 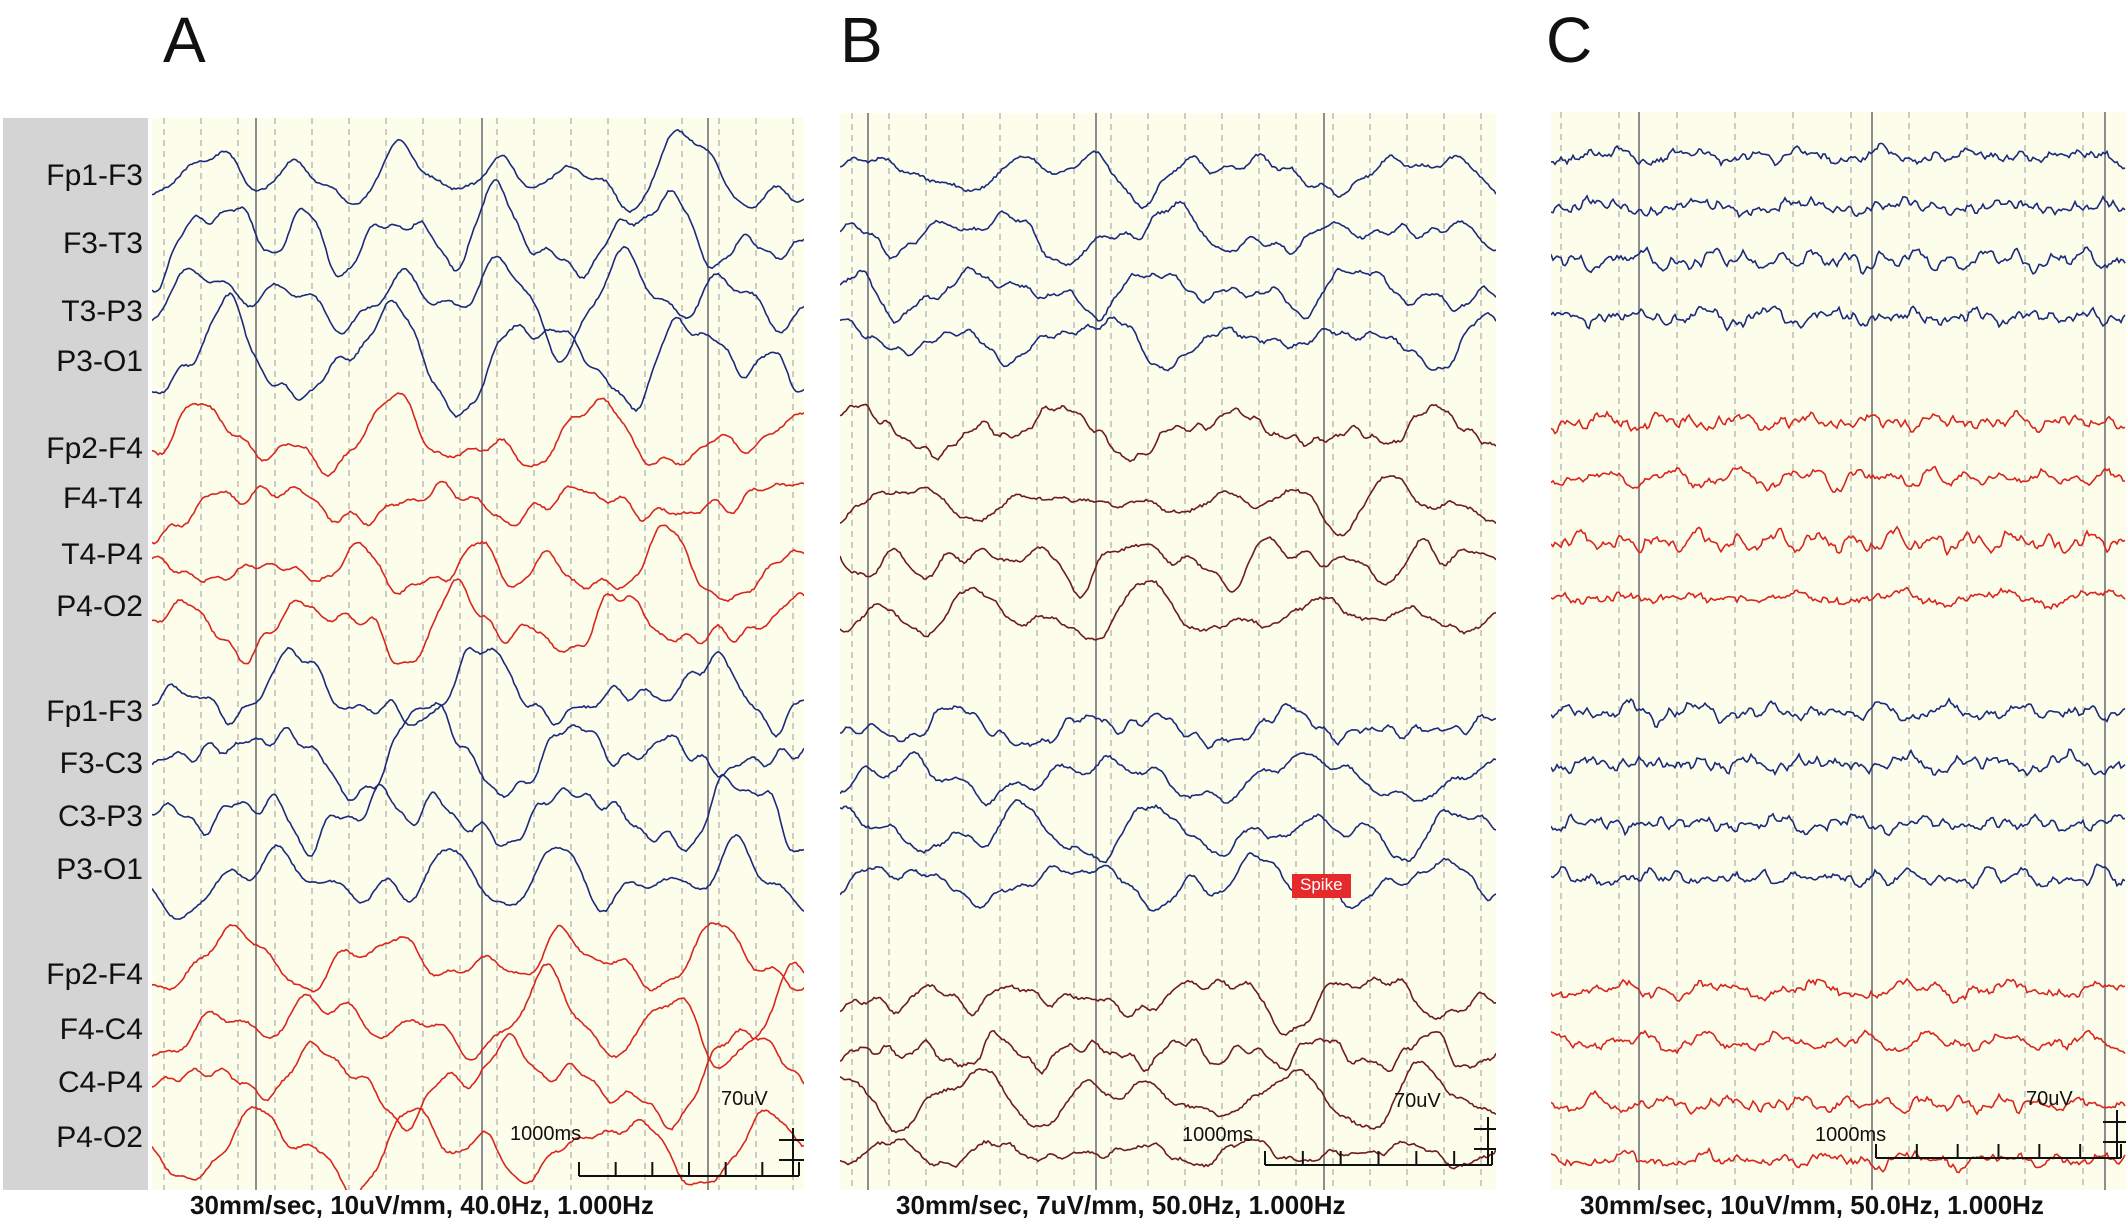 I want to click on time-scale-label-b: 1000ms, so click(x=1218, y=1135).